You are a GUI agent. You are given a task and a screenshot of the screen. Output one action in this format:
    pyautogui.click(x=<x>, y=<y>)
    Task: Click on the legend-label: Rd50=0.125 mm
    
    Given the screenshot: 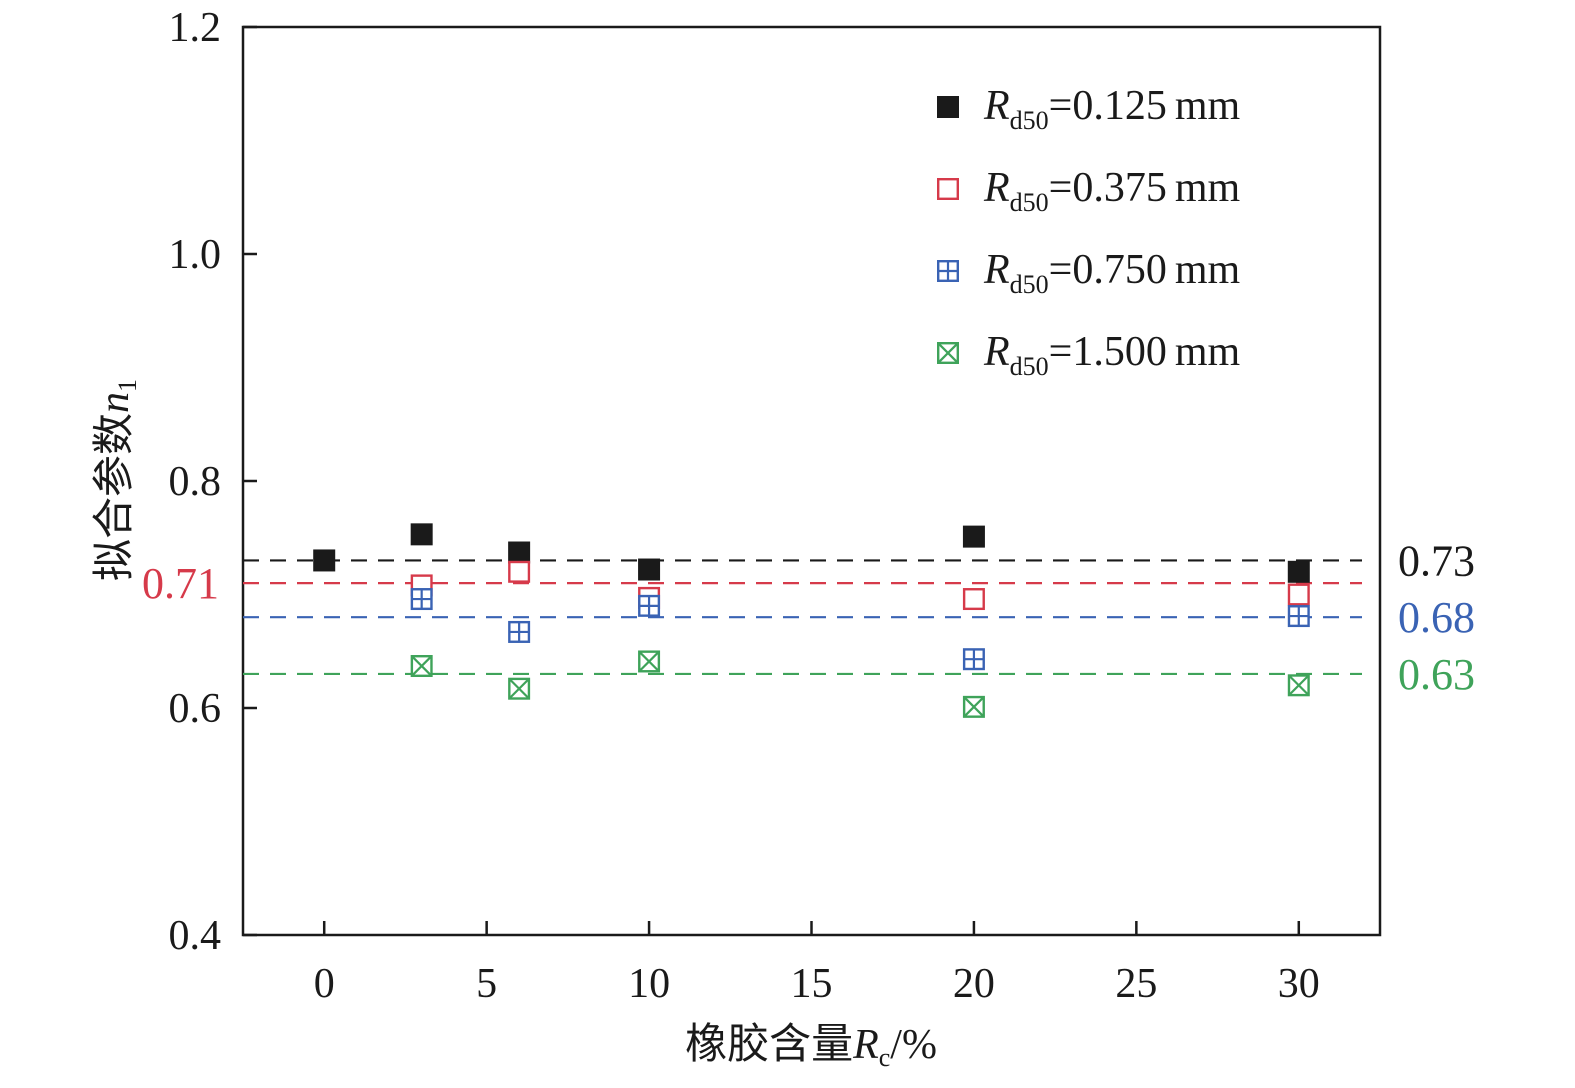 What is the action you would take?
    pyautogui.click(x=1112, y=109)
    